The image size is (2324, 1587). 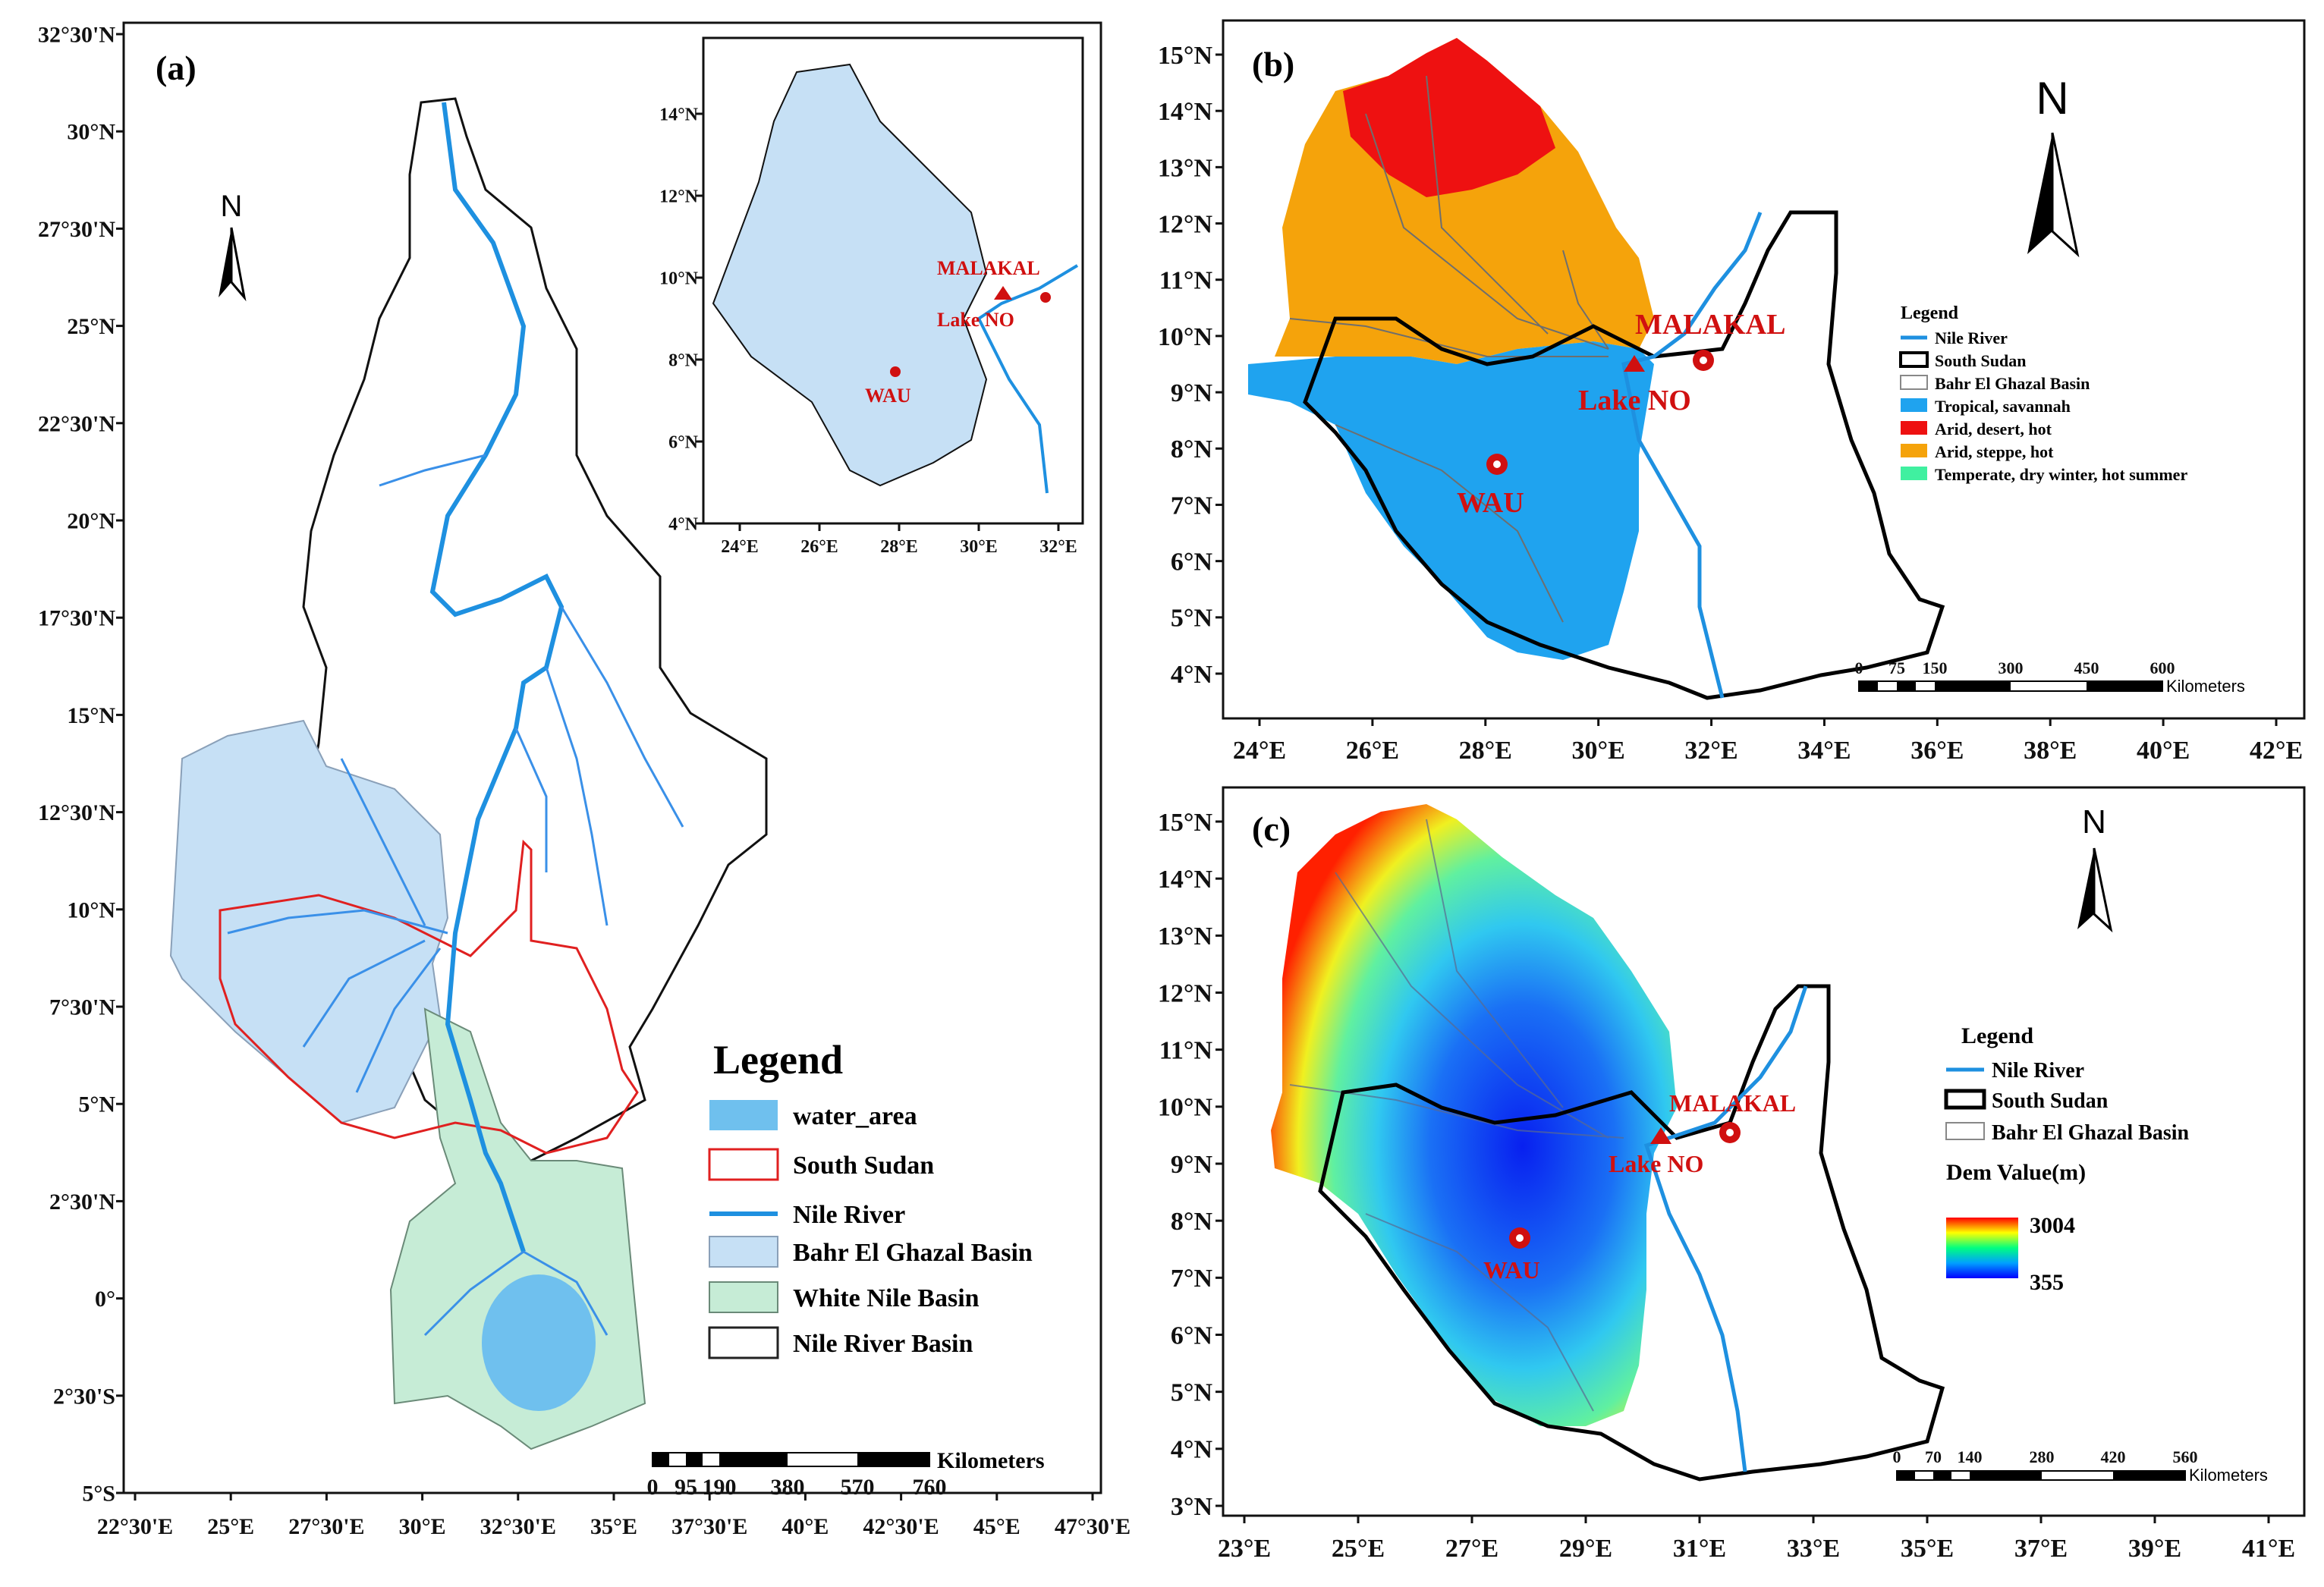 I want to click on legend-c-label-bahr: Bahr El Ghazal Basin, so click(x=2091, y=1133).